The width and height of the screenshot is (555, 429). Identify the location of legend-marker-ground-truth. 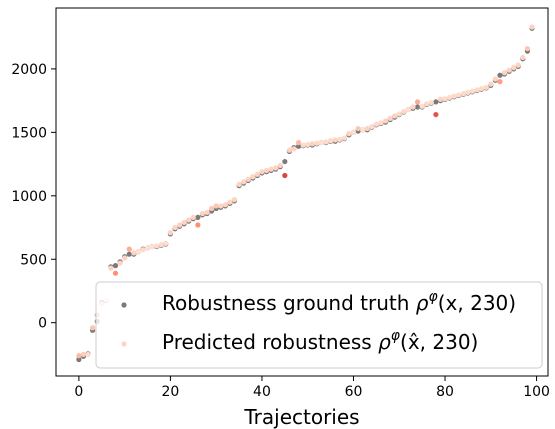
(124, 305).